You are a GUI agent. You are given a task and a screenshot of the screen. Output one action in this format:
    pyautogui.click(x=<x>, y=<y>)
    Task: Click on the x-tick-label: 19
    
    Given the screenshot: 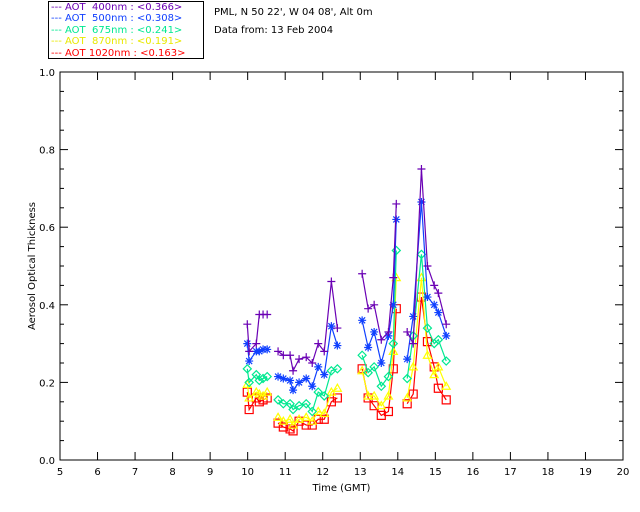 What is the action you would take?
    pyautogui.click(x=585, y=472)
    